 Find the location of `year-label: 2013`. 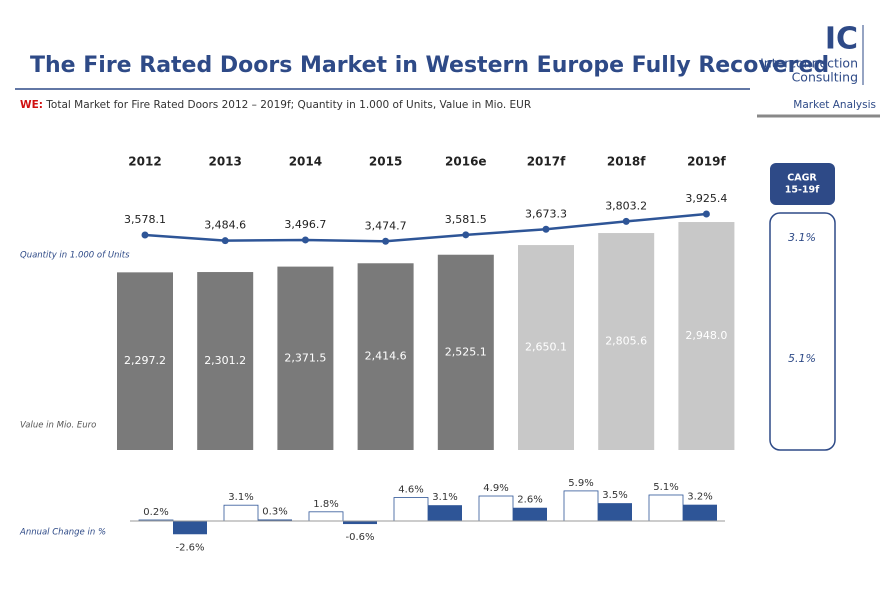

year-label: 2013 is located at coordinates (224, 162).